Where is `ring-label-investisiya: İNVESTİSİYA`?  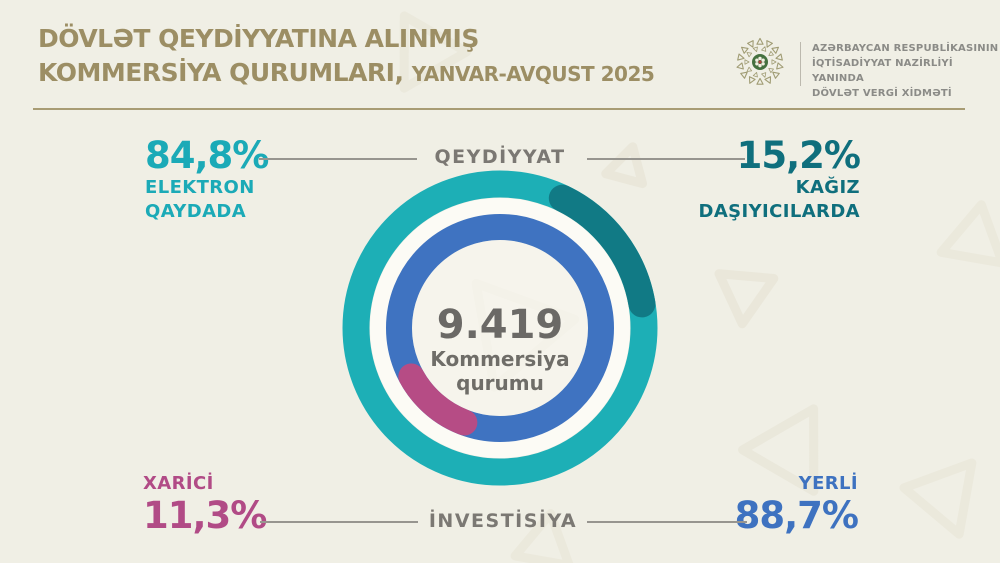 ring-label-investisiya: İNVESTİSİYA is located at coordinates (503, 521).